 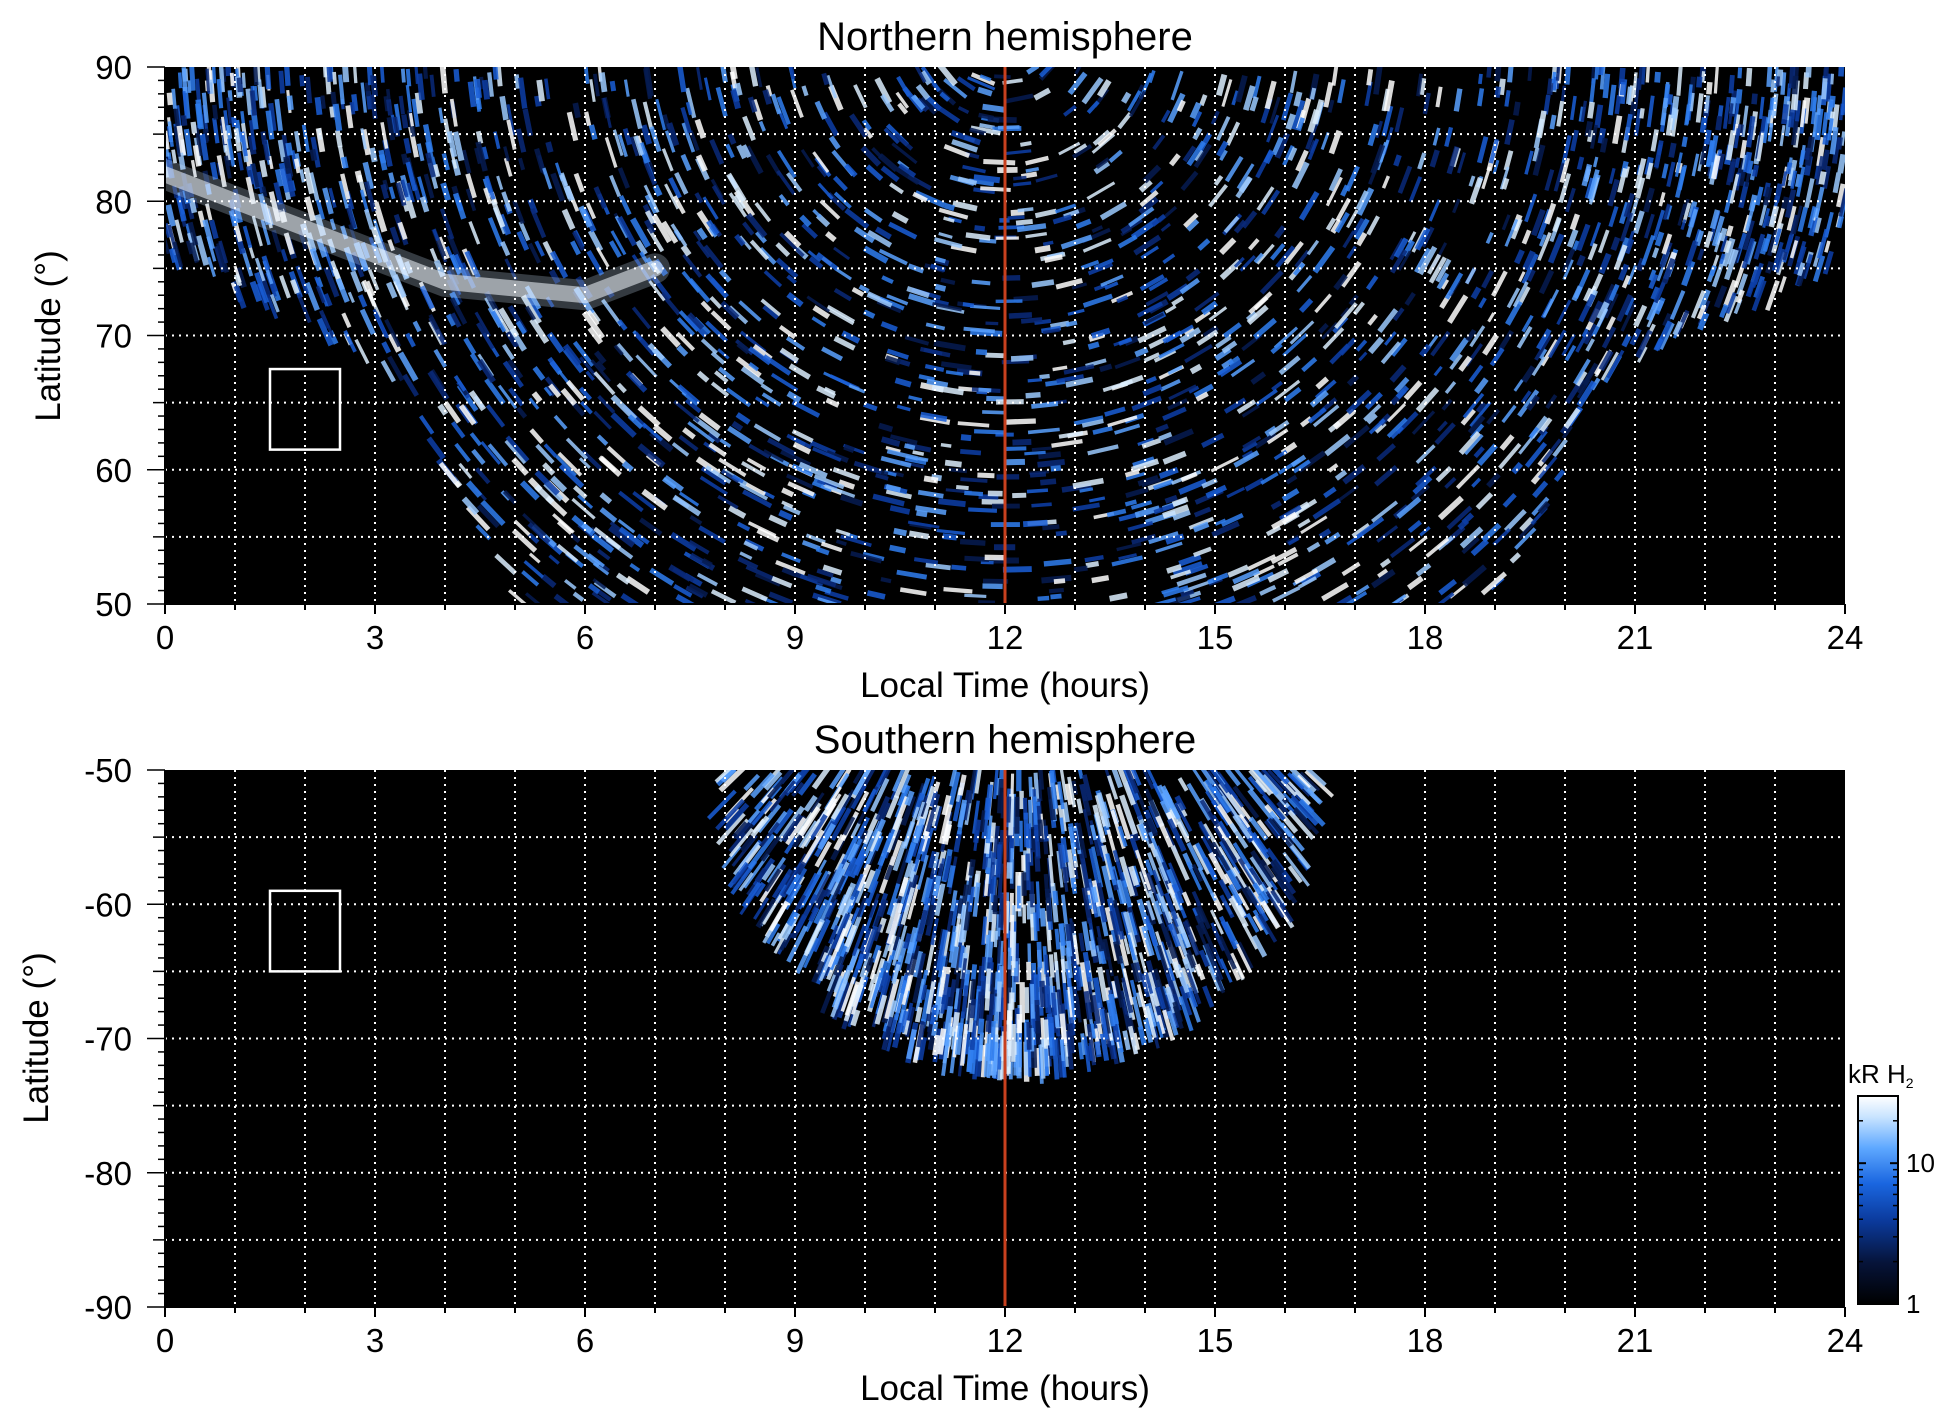 I want to click on north-y-axis-label: Latitude (°), so click(x=48, y=336).